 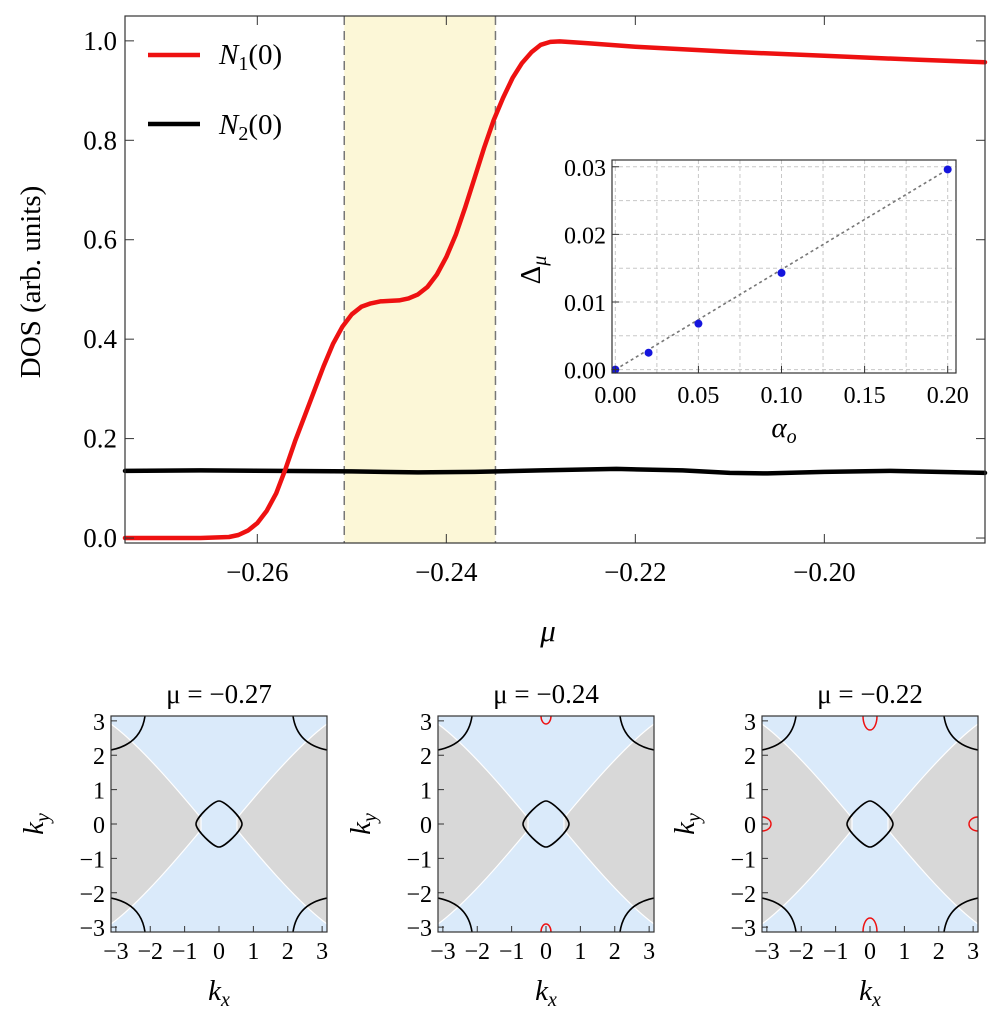 What do you see at coordinates (533, 270) in the screenshot?
I see `inset-y-axis-label: Δμ` at bounding box center [533, 270].